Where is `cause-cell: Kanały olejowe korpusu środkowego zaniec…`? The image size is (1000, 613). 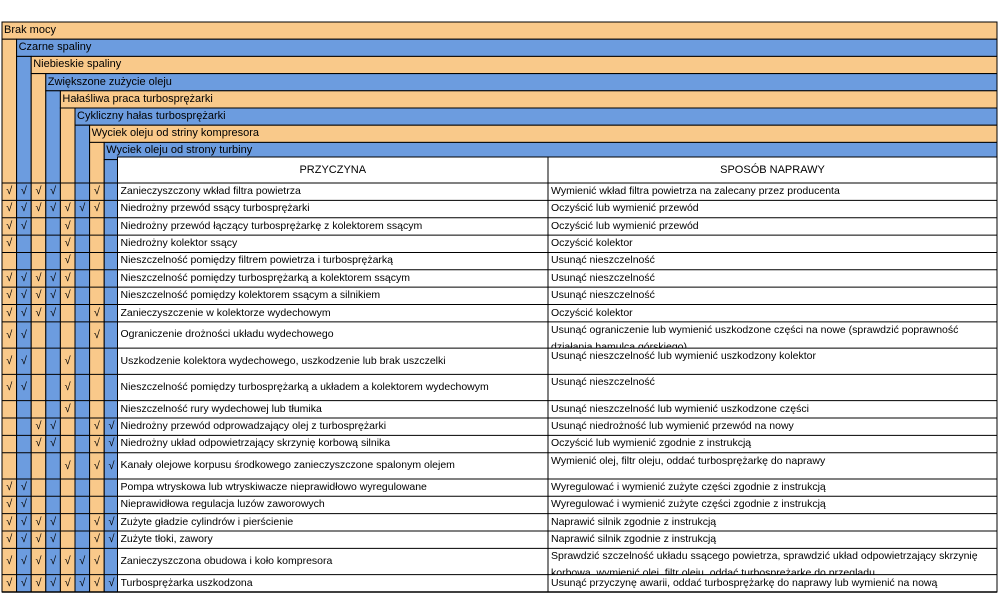 cause-cell: Kanały olejowe korpusu środkowego zaniec… is located at coordinates (287, 465).